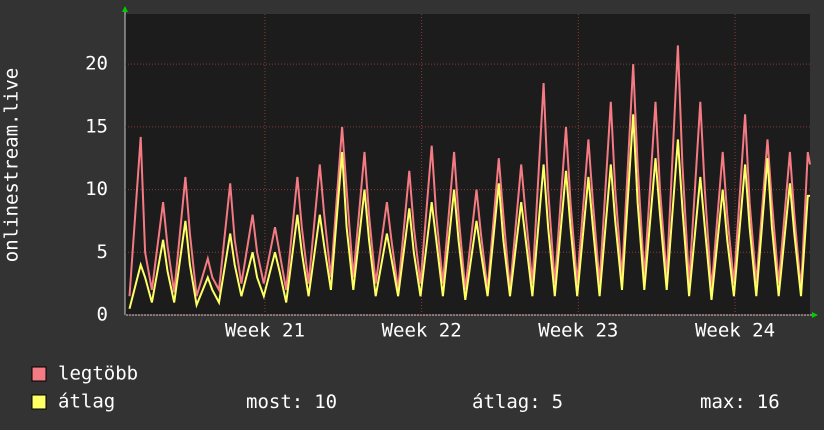 The width and height of the screenshot is (824, 430). I want to click on y-axis-label: onlinestream.live, so click(12, 165).